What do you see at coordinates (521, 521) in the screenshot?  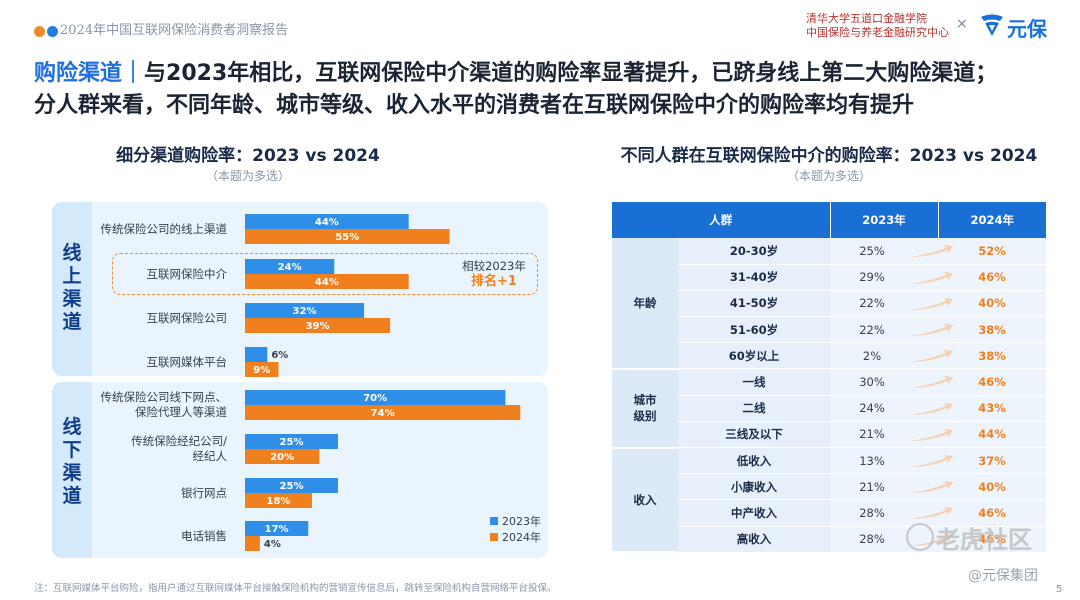 I see `legend-2023-label: 2023年` at bounding box center [521, 521].